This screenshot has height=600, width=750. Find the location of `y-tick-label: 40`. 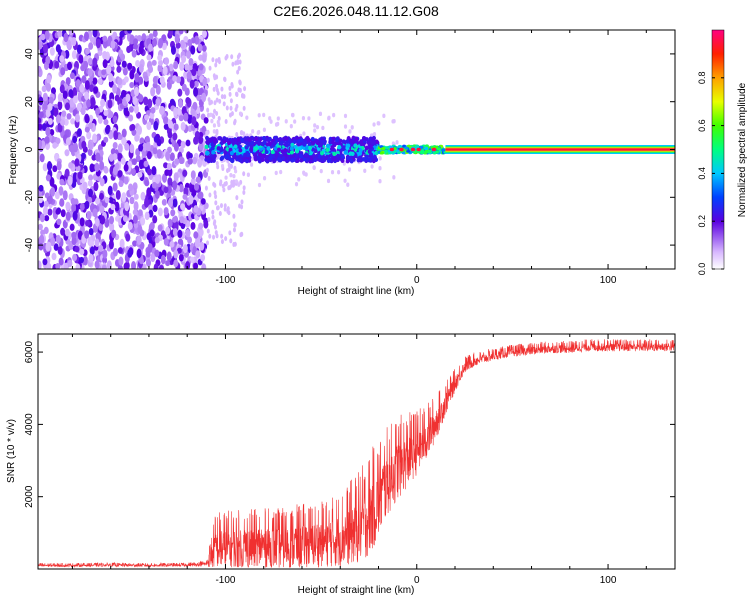

y-tick-label: 40 is located at coordinates (29, 54).